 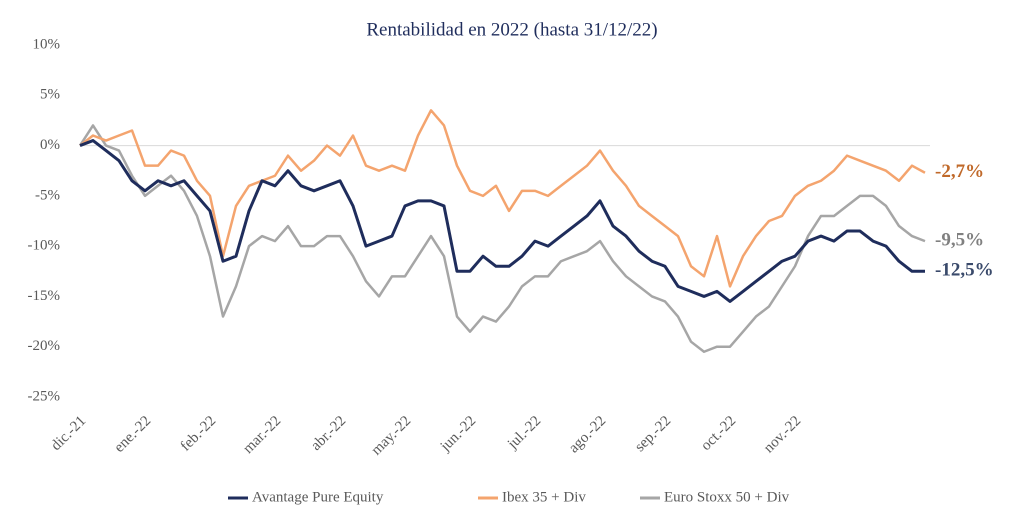 What do you see at coordinates (318, 497) in the screenshot?
I see `legend-label: Avantage Pure Equity` at bounding box center [318, 497].